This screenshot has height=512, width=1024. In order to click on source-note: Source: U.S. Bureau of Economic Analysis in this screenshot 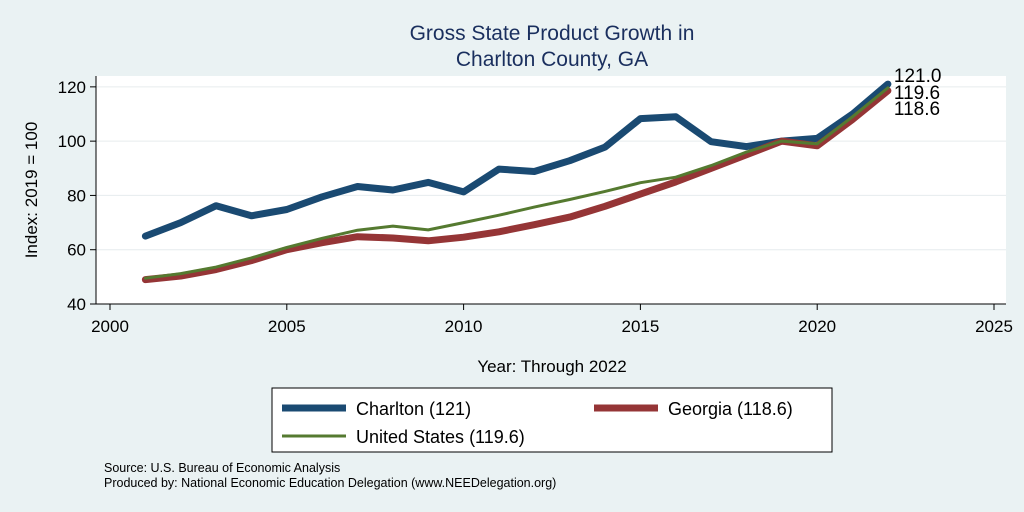, I will do `click(222, 468)`.